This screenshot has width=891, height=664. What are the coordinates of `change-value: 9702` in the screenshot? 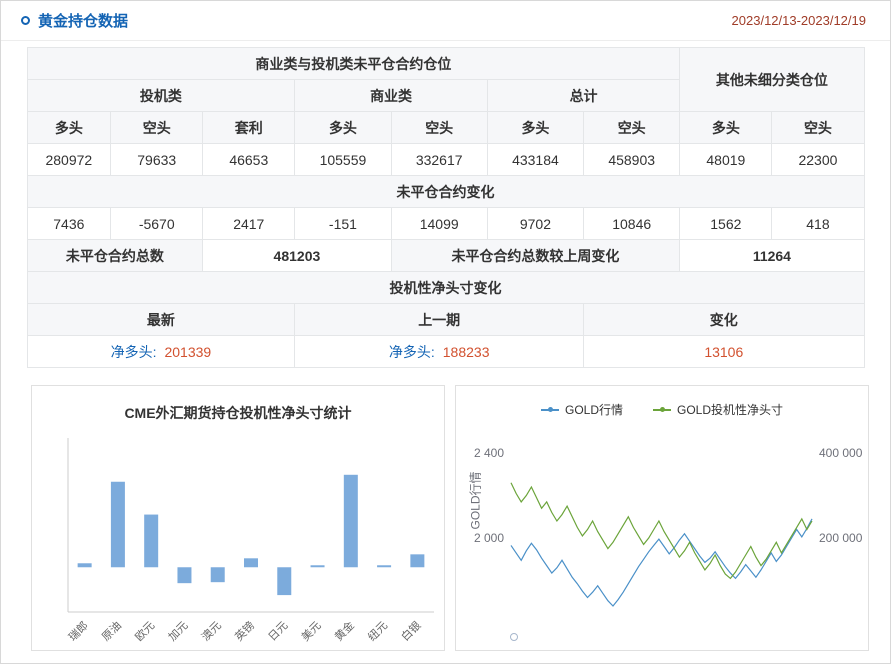 It's located at (535, 223).